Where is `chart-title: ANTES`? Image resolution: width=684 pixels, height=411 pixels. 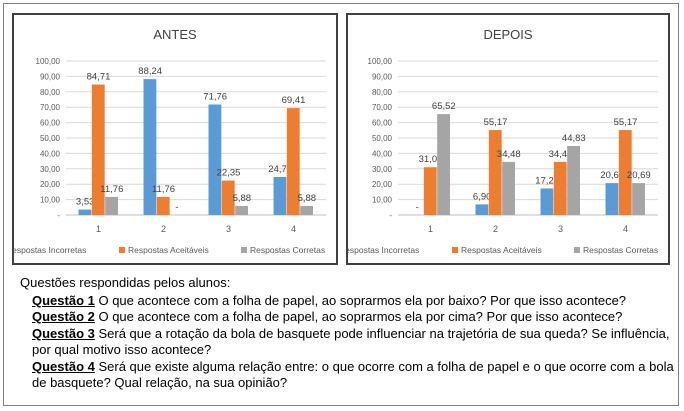 chart-title: ANTES is located at coordinates (175, 34).